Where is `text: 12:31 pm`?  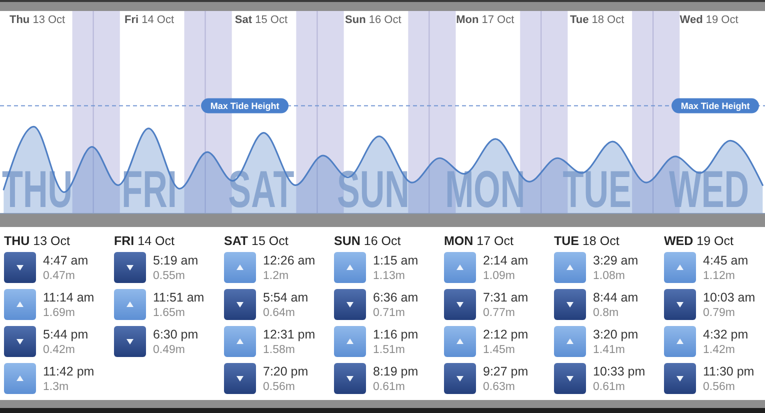 text: 12:31 pm is located at coordinates (289, 335).